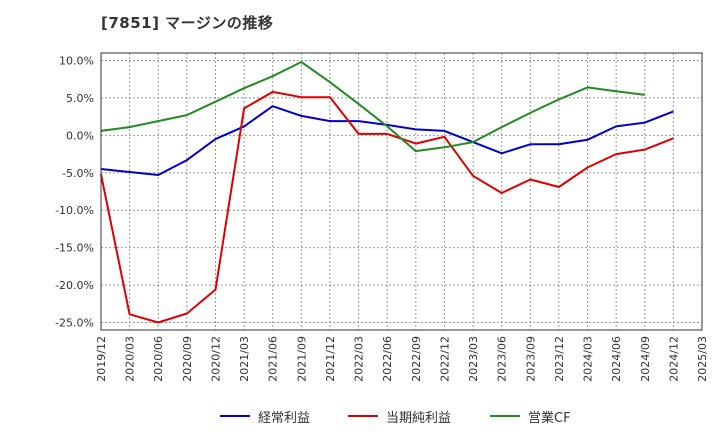 This screenshot has height=440, width=720. Describe the element at coordinates (419, 418) in the screenshot. I see `legend-label-net-profit: 当期純利益` at that location.